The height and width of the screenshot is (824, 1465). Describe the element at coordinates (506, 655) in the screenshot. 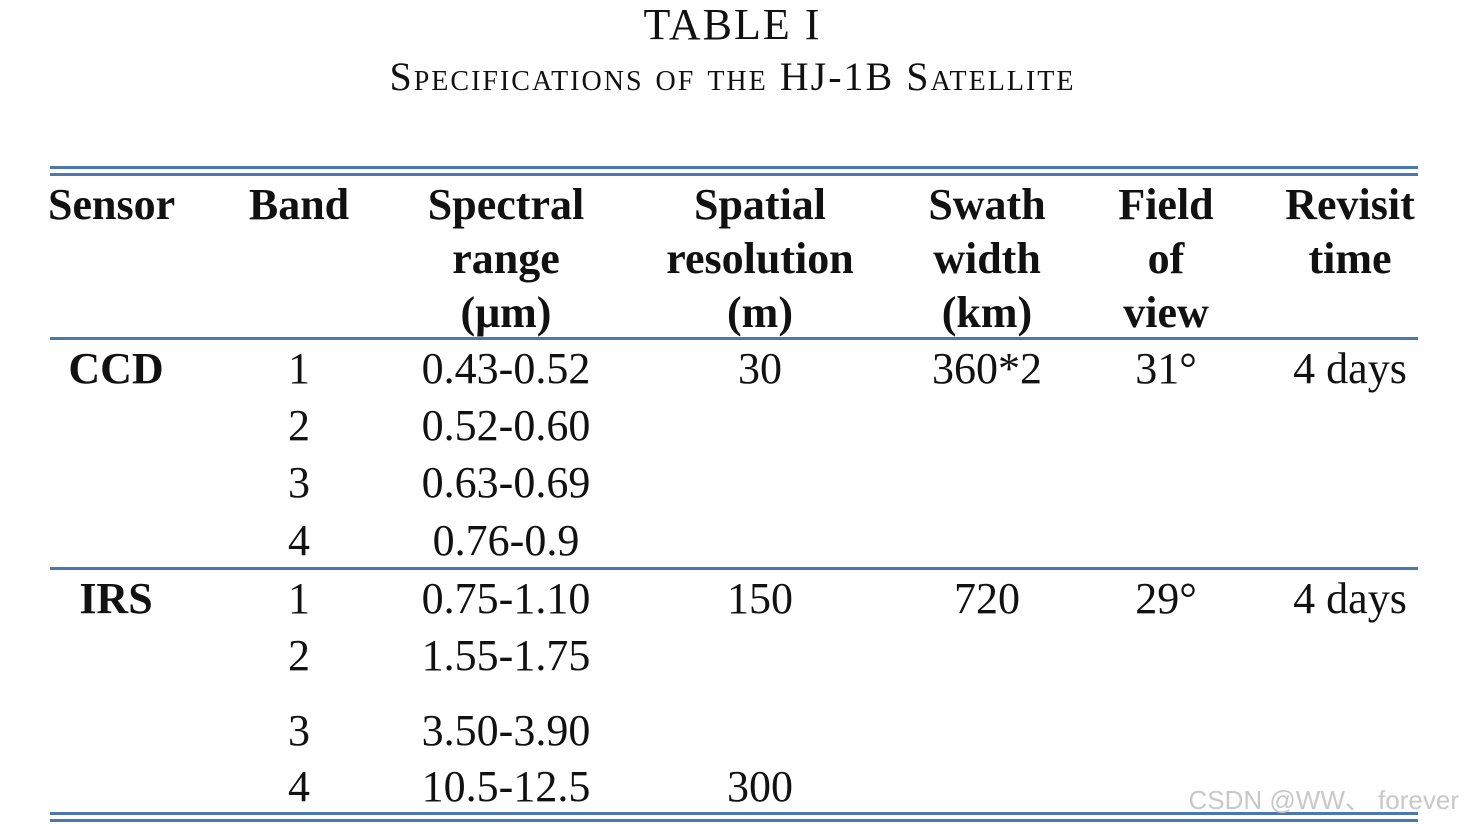

I see `spectral-range-cell: 1.55-1.75` at that location.